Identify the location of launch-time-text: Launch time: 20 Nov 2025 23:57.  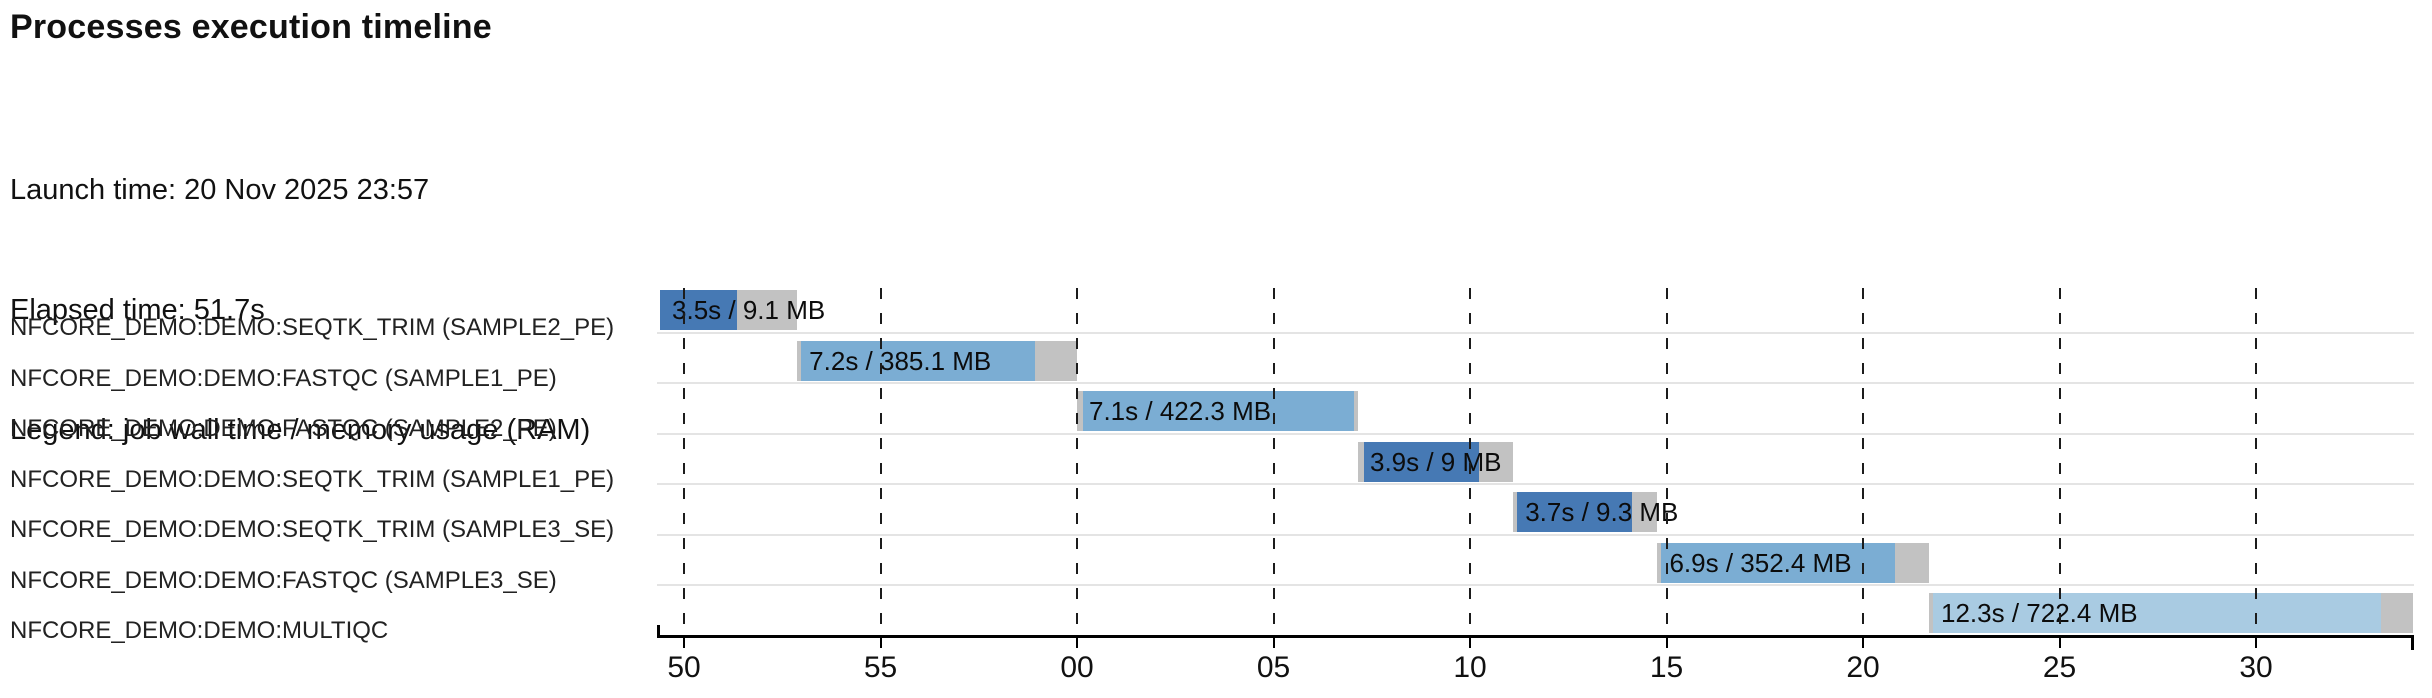
(220, 190).